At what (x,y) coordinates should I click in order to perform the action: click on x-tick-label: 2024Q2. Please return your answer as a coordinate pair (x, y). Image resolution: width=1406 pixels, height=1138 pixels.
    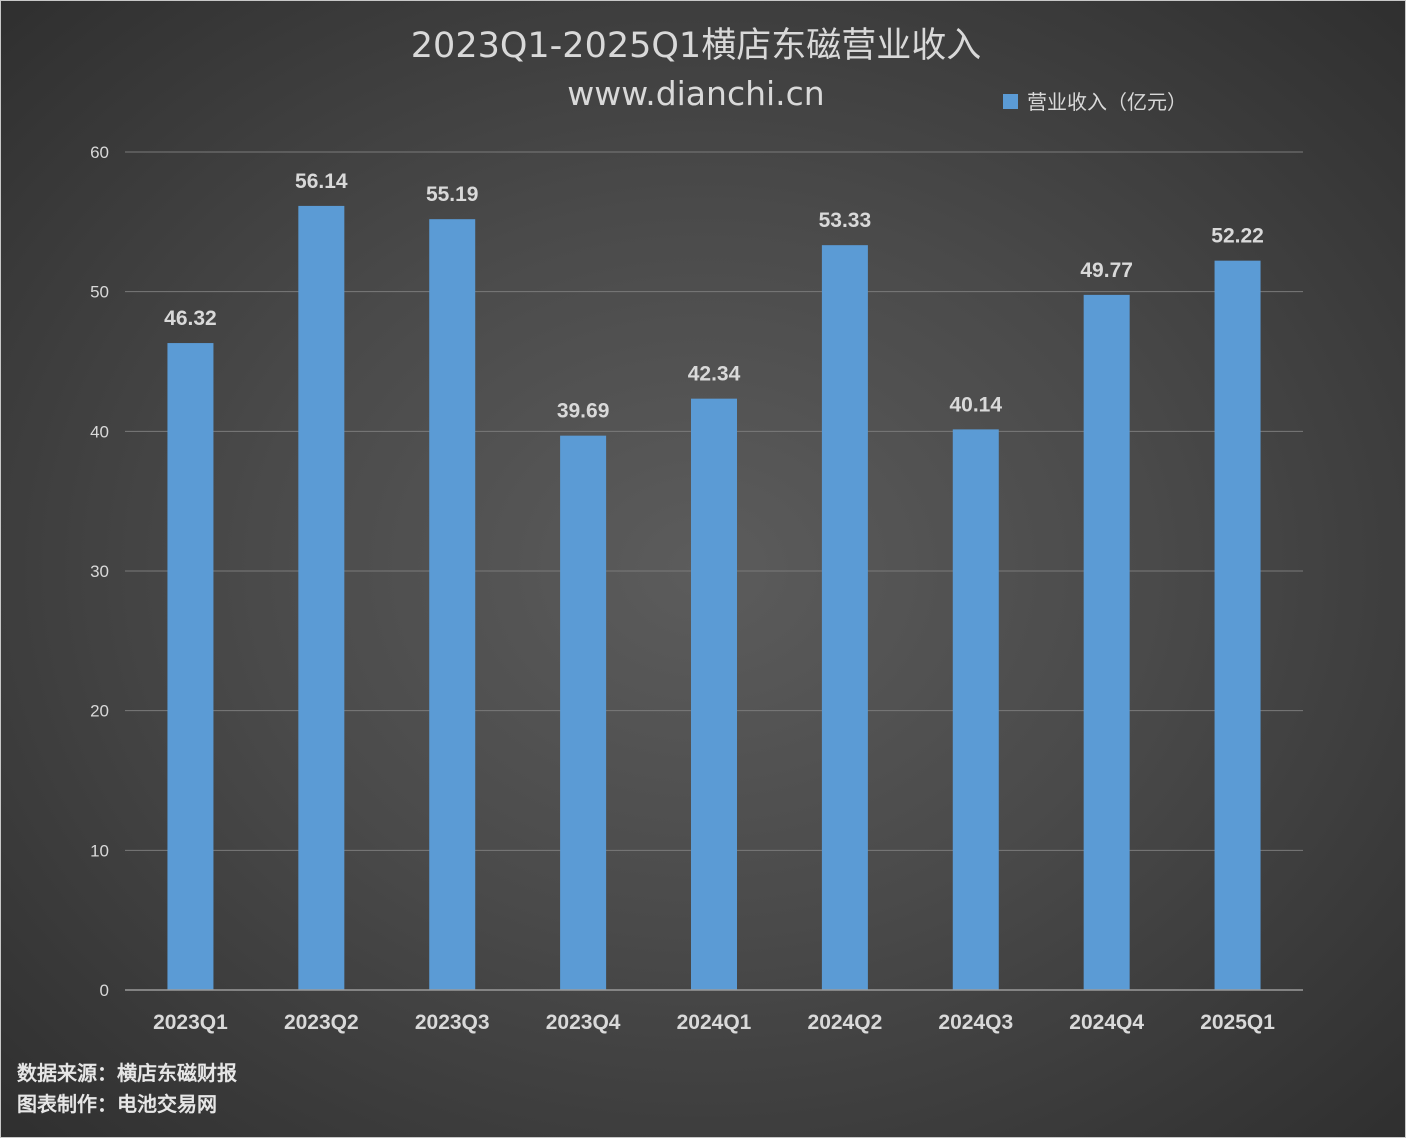
    Looking at the image, I should click on (845, 1022).